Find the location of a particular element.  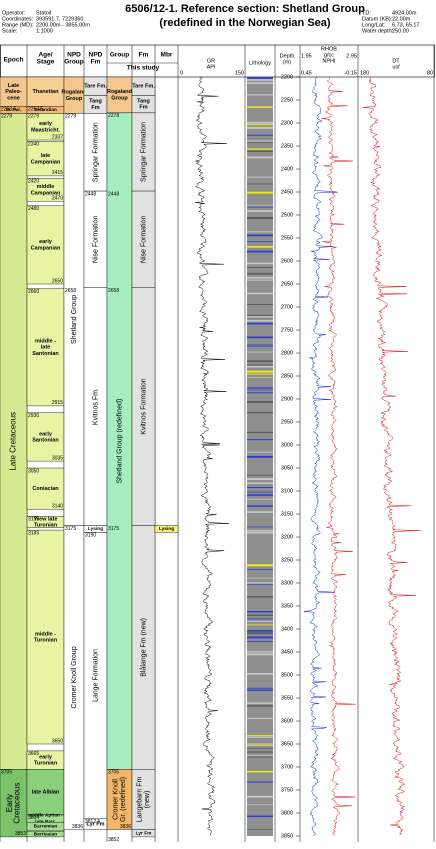

depth-tick-label: 3200 is located at coordinates (287, 537).